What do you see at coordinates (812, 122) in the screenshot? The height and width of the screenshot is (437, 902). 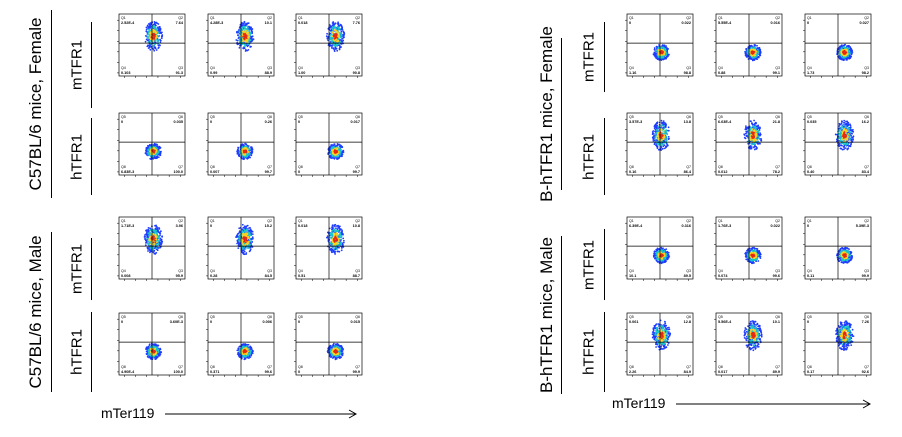 I see `upper-left-percent: 0.035` at bounding box center [812, 122].